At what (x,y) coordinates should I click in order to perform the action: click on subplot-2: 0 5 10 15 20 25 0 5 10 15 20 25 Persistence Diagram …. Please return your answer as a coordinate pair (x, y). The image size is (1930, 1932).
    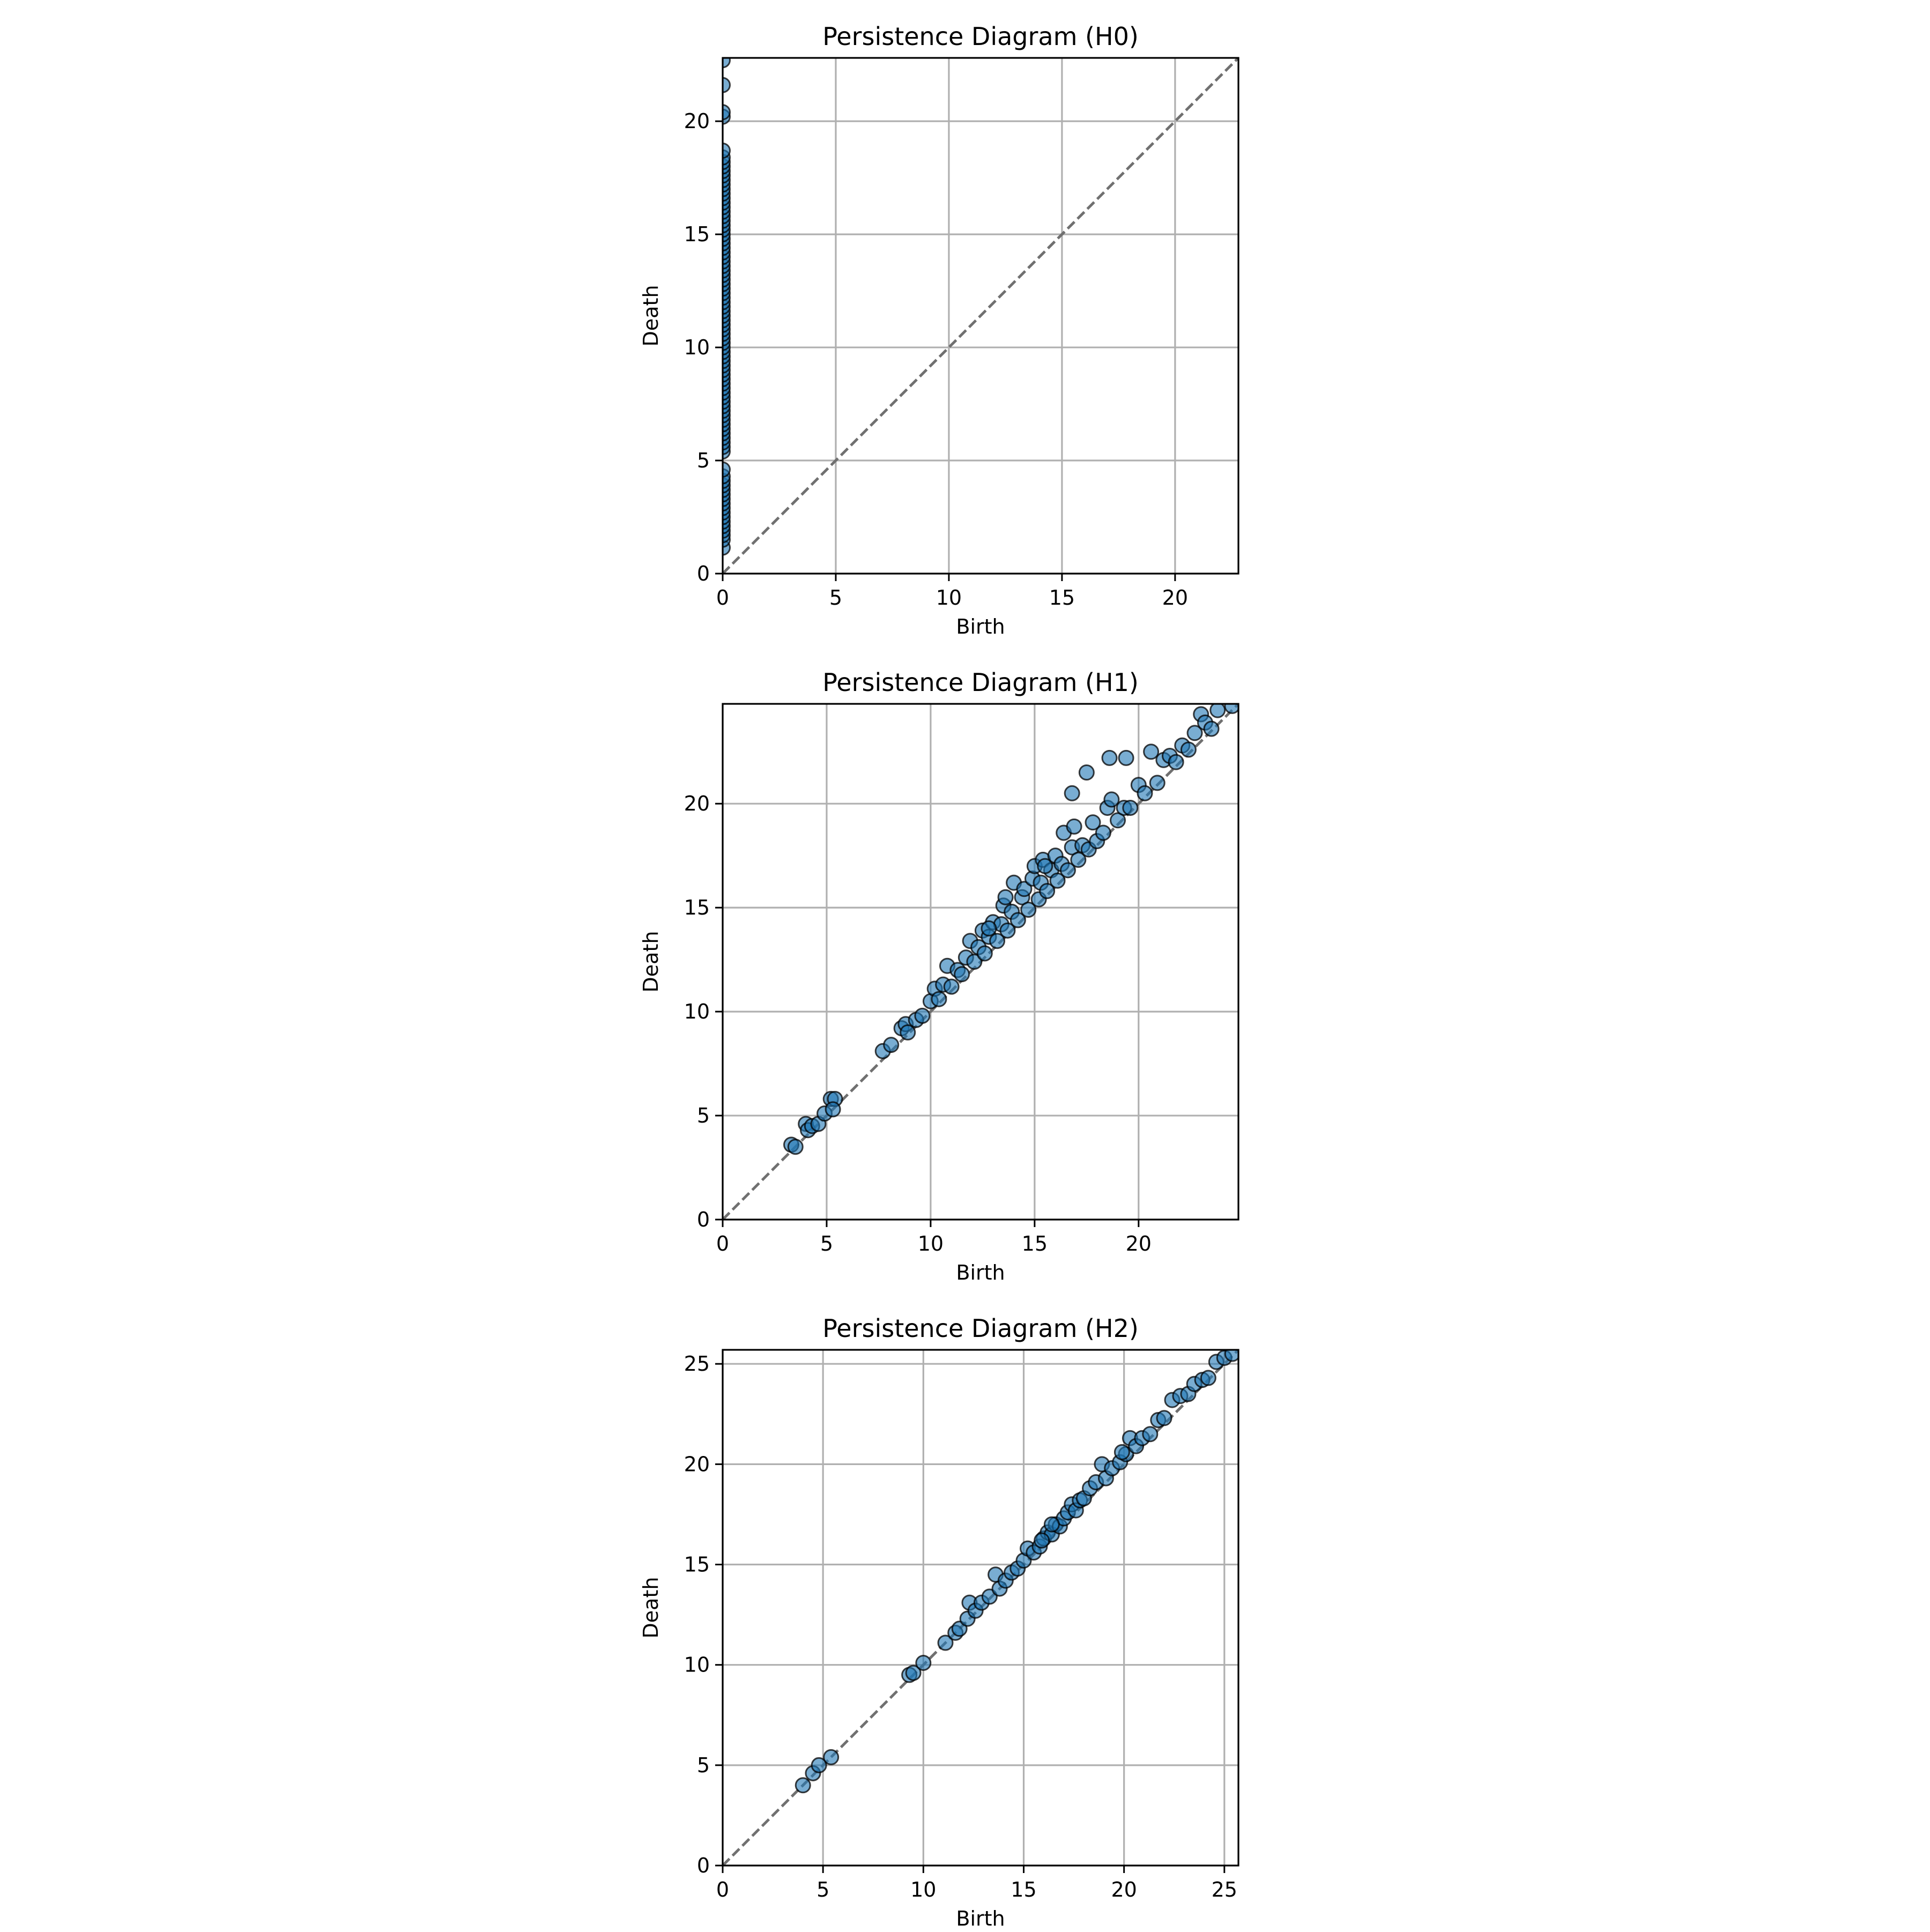
    Looking at the image, I should click on (939, 1622).